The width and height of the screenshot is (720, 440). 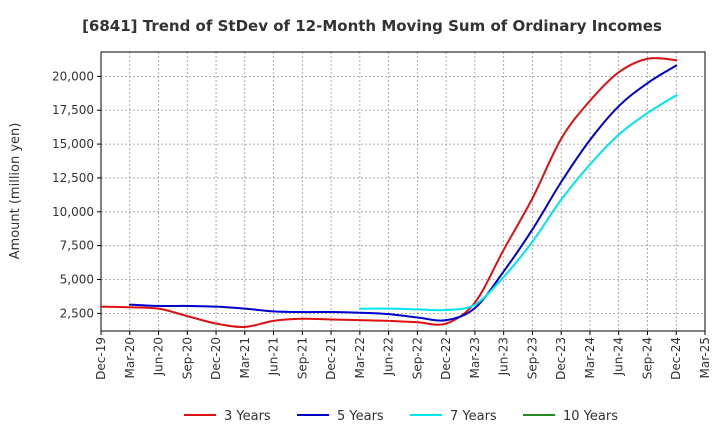 What do you see at coordinates (475, 357) in the screenshot?
I see `x-tick-label: Mar-23` at bounding box center [475, 357].